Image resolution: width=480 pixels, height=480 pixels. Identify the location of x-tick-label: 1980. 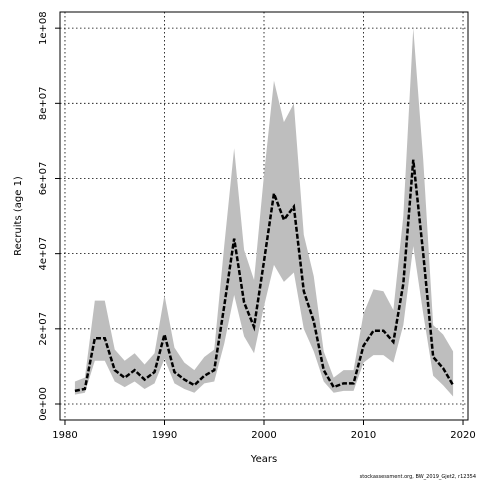
(64, 435).